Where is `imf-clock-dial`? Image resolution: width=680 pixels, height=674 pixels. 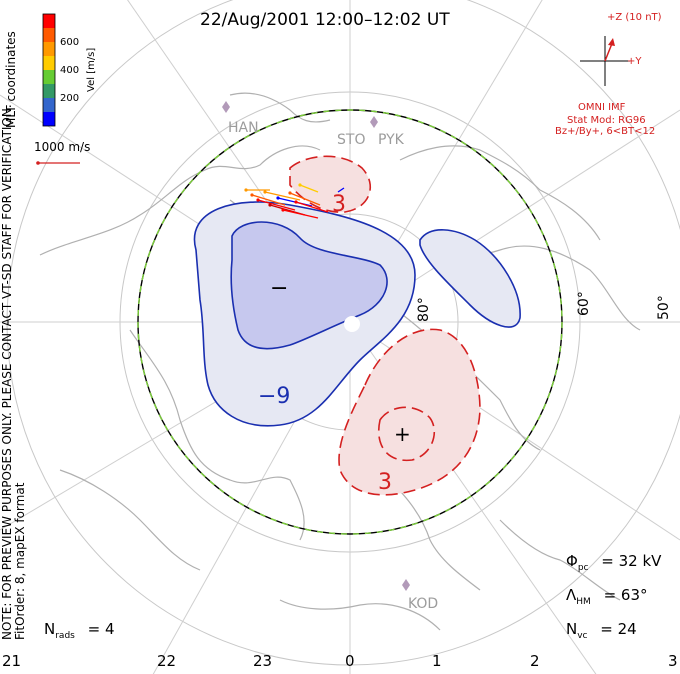 imf-clock-dial is located at coordinates (605, 61).